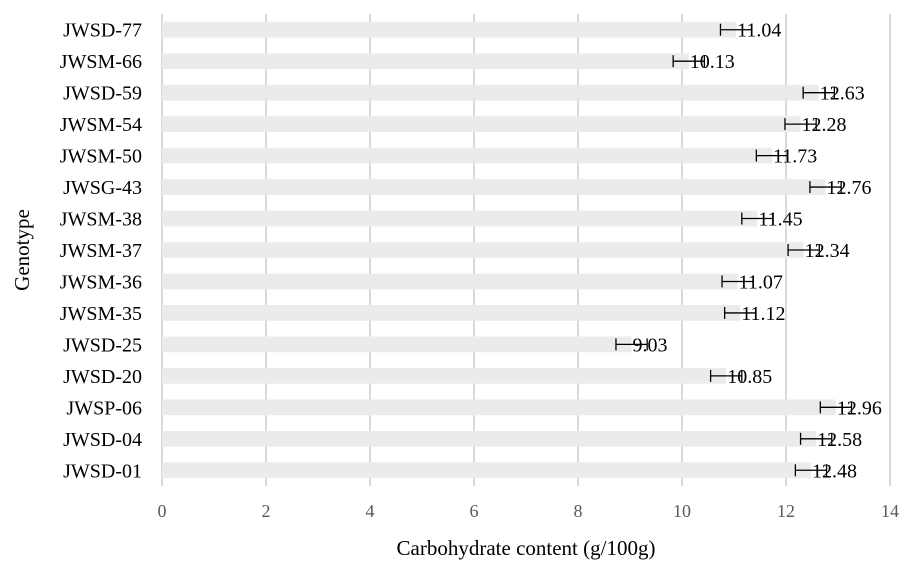  I want to click on data-label: 10.85, so click(749, 377).